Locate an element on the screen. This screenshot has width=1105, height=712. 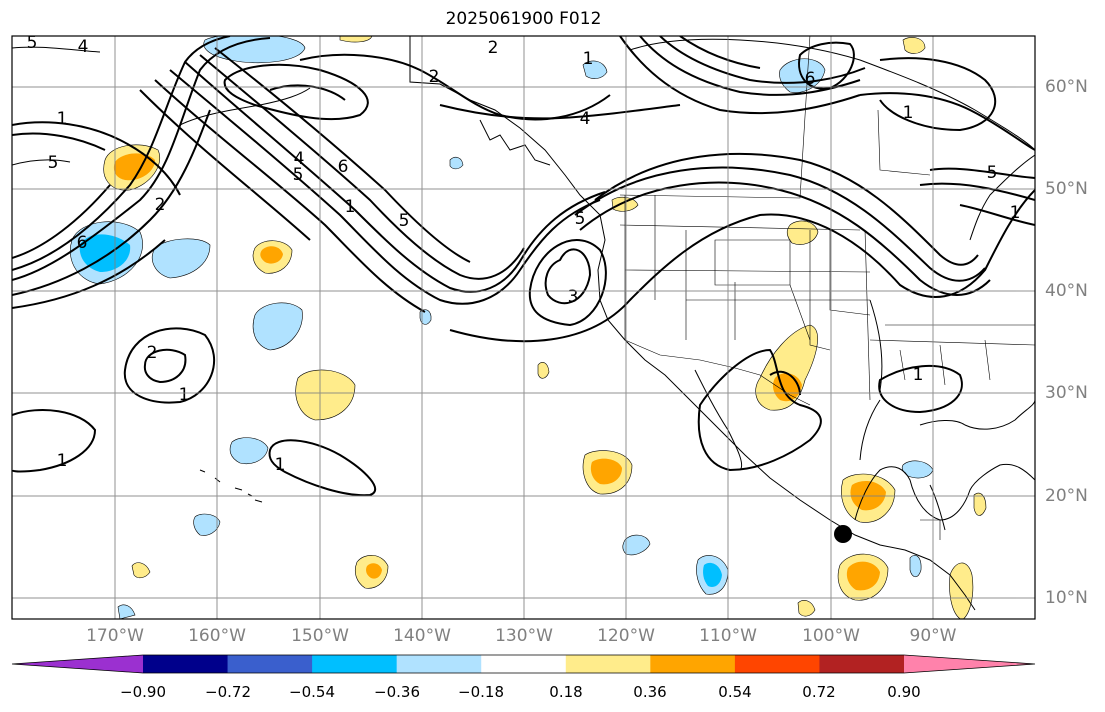
colorbar-tick-label: 0.18 is located at coordinates (566, 692).